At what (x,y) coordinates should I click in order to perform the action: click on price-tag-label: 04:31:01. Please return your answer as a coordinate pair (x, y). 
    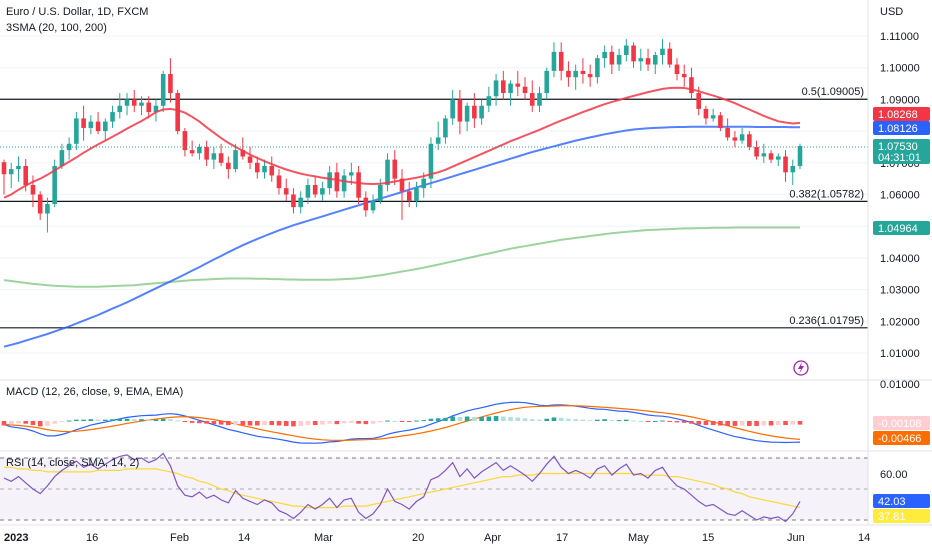
    Looking at the image, I should click on (899, 158).